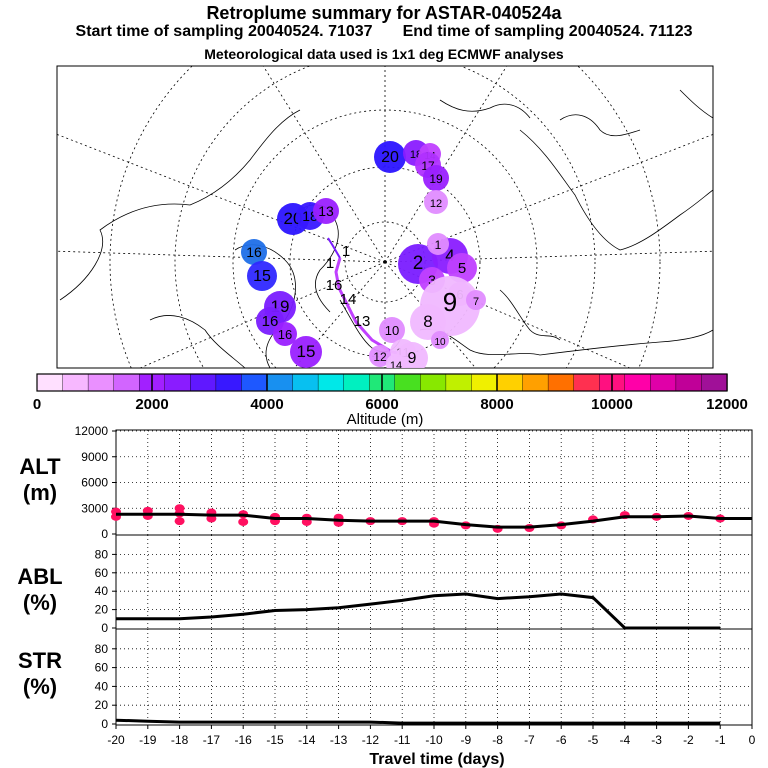 The width and height of the screenshot is (768, 768). What do you see at coordinates (547, 31) in the screenshot?
I see `end-time: End time of sampling 20040524. 71123` at bounding box center [547, 31].